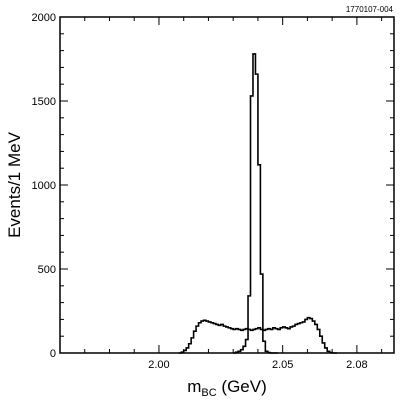 The image size is (403, 402). I want to click on y-tick-label: 1000, so click(44, 186).